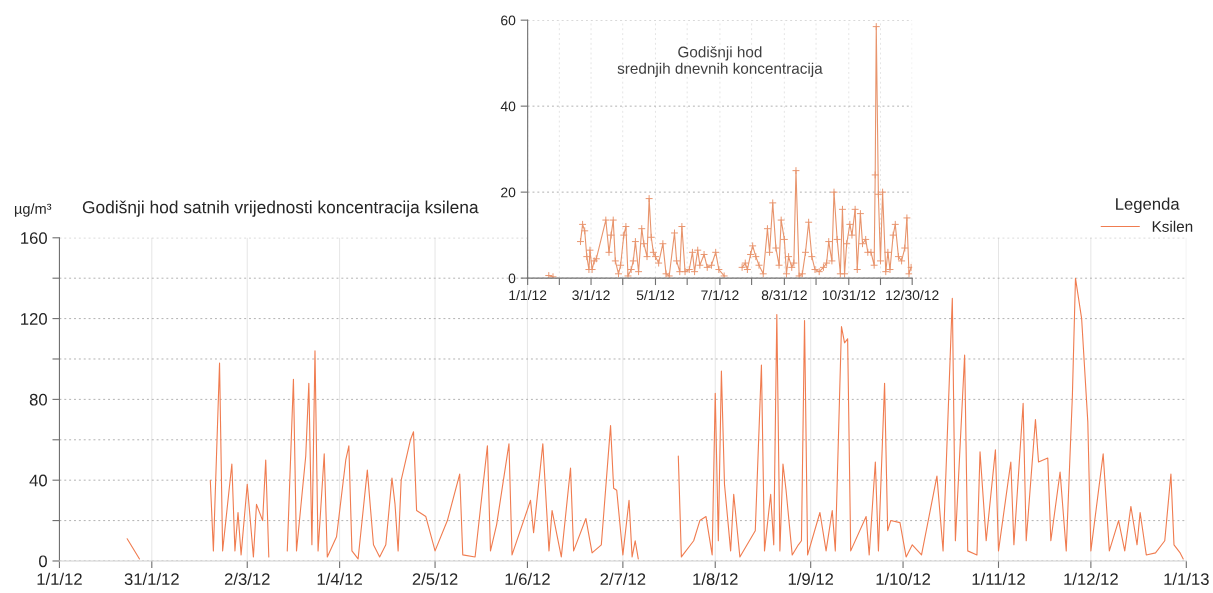 The width and height of the screenshot is (1213, 593). What do you see at coordinates (720, 295) in the screenshot?
I see `x-tick-label: 7/1/12` at bounding box center [720, 295].